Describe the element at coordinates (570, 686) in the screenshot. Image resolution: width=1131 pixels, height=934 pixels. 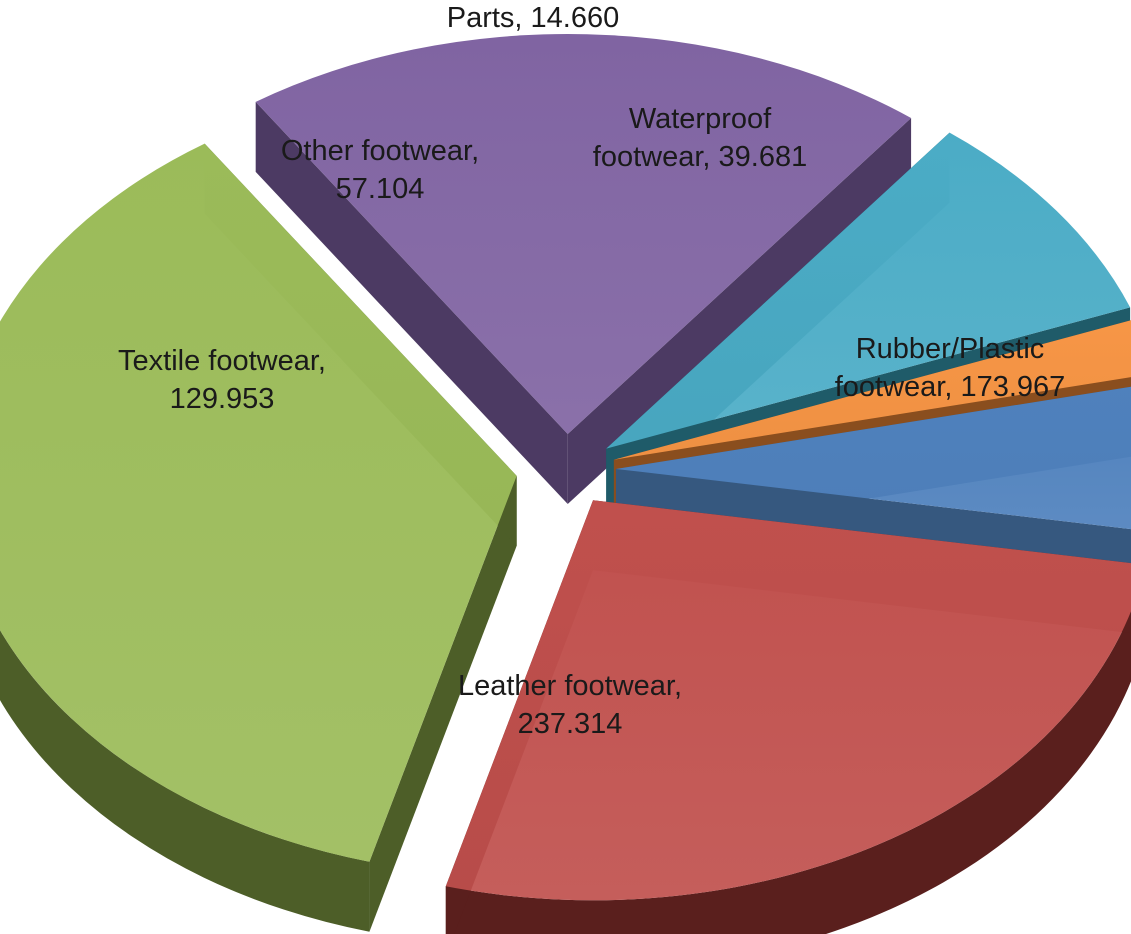
I see `data-label-line: Leather footwear,` at that location.